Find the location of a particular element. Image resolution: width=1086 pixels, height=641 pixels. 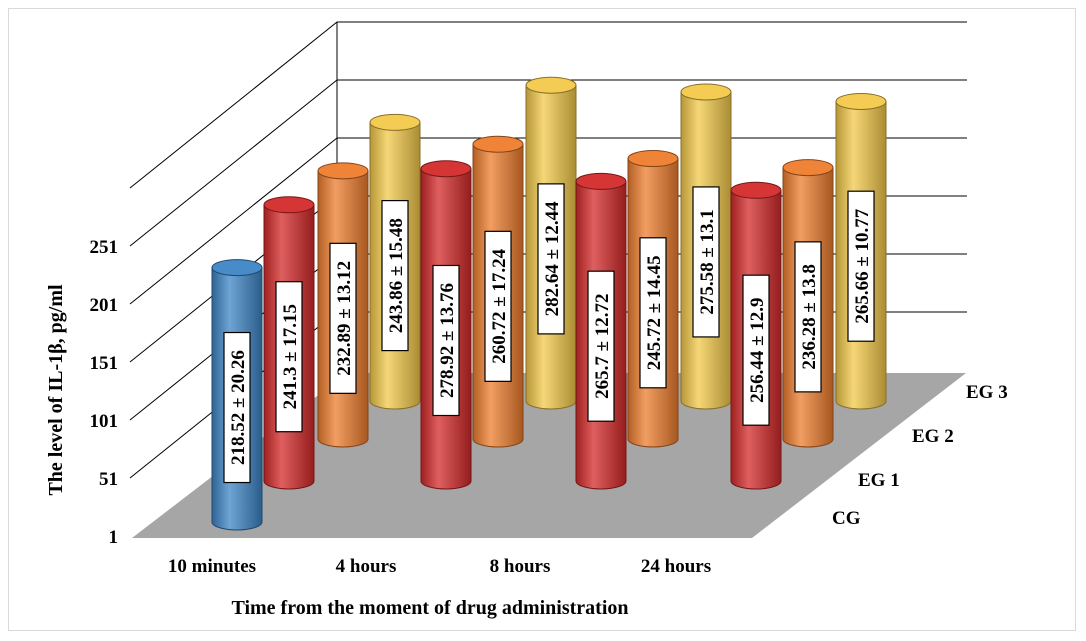

data-label-text: 282.64 ± 12.44 is located at coordinates (552, 258).